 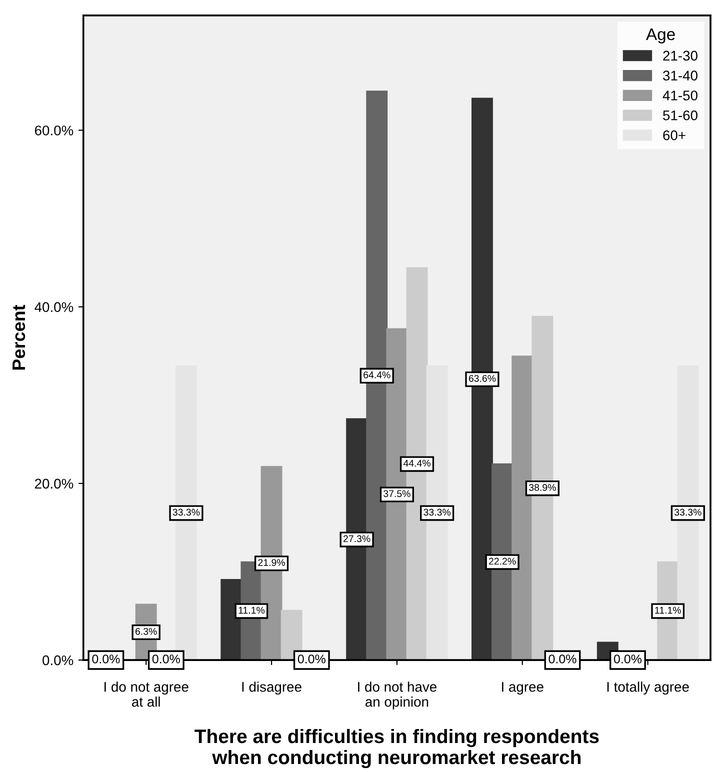 I want to click on data-label: 27.3%, so click(x=357, y=538).